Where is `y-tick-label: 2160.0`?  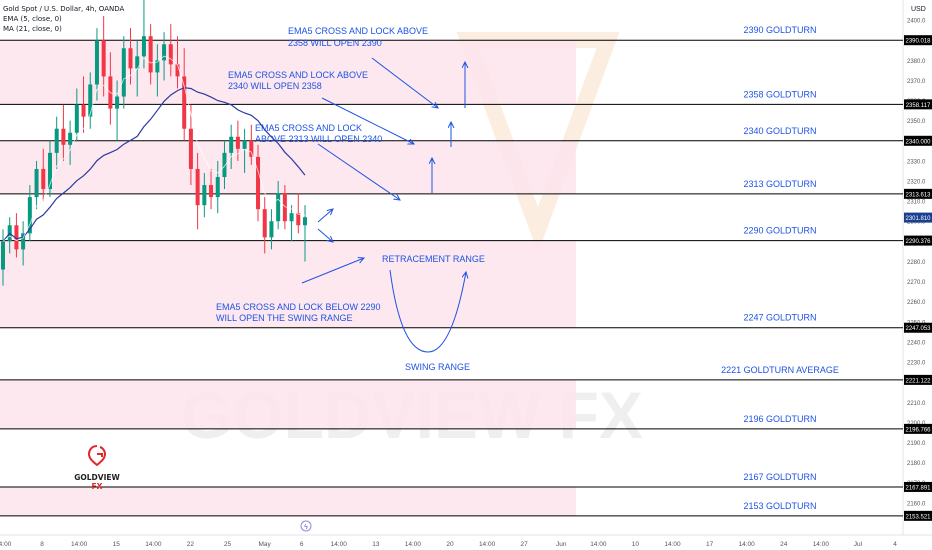
y-tick-label: 2160.0 is located at coordinates (916, 504).